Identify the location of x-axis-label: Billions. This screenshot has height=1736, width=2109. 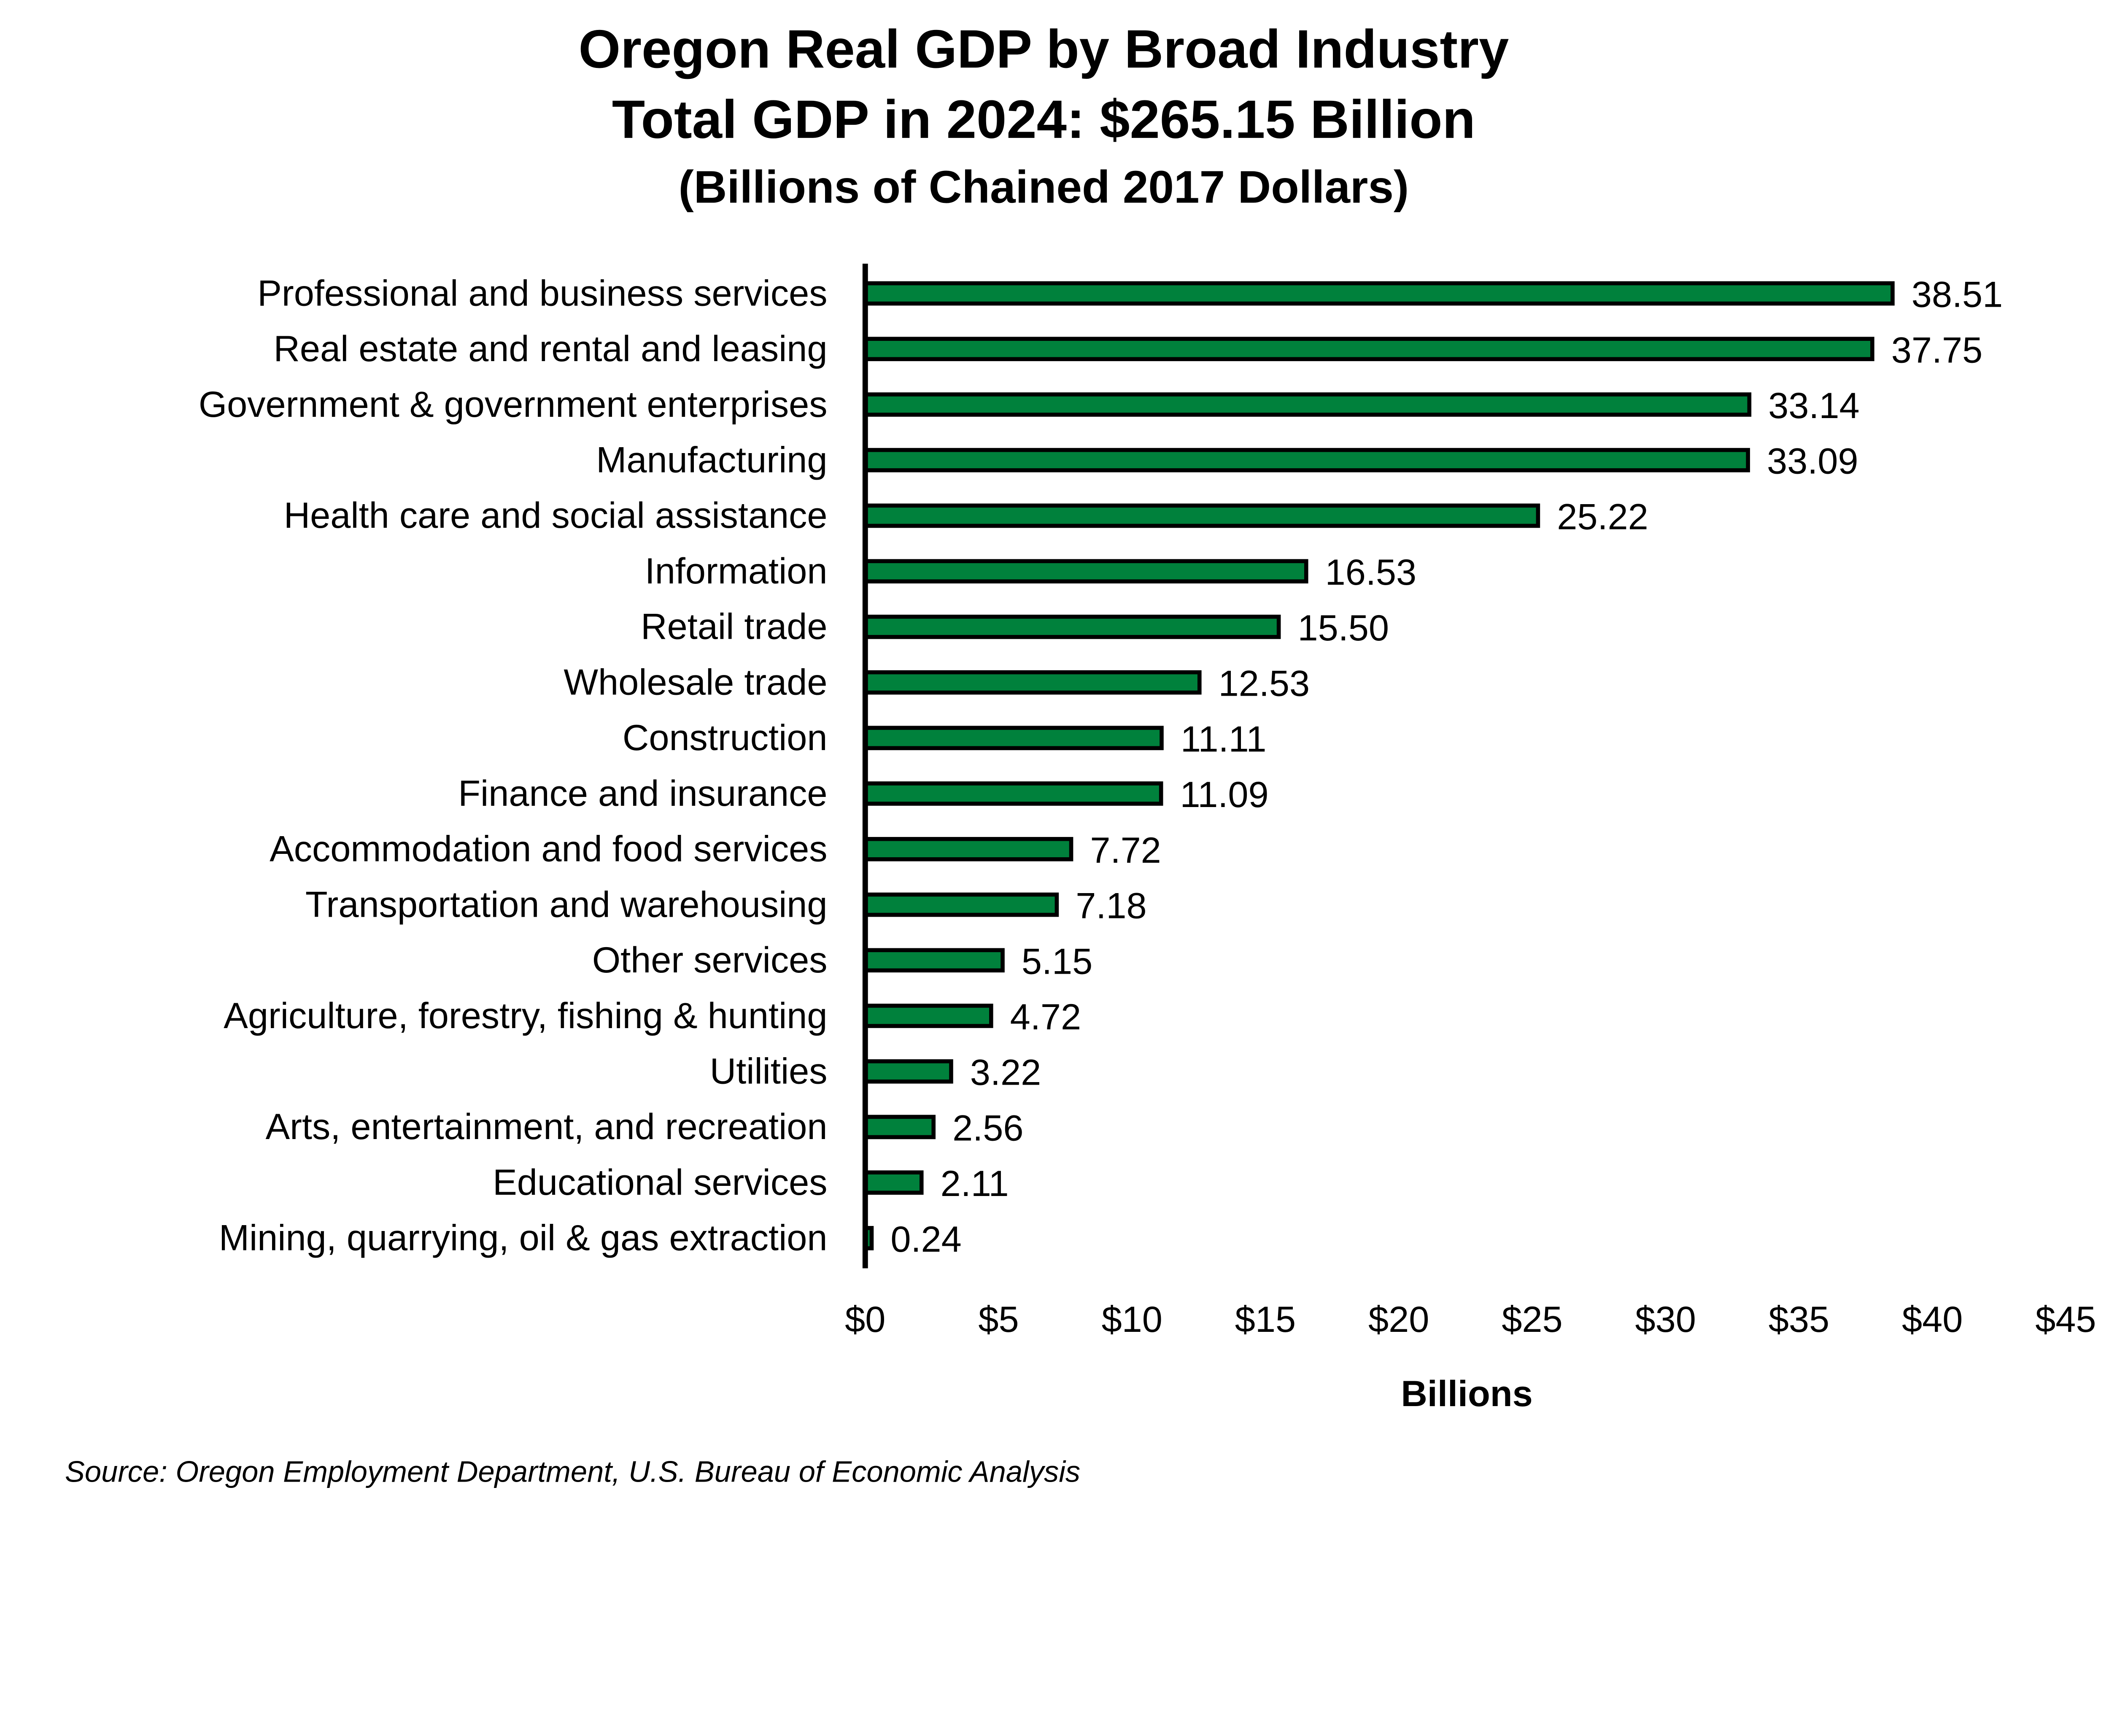
(1466, 1394).